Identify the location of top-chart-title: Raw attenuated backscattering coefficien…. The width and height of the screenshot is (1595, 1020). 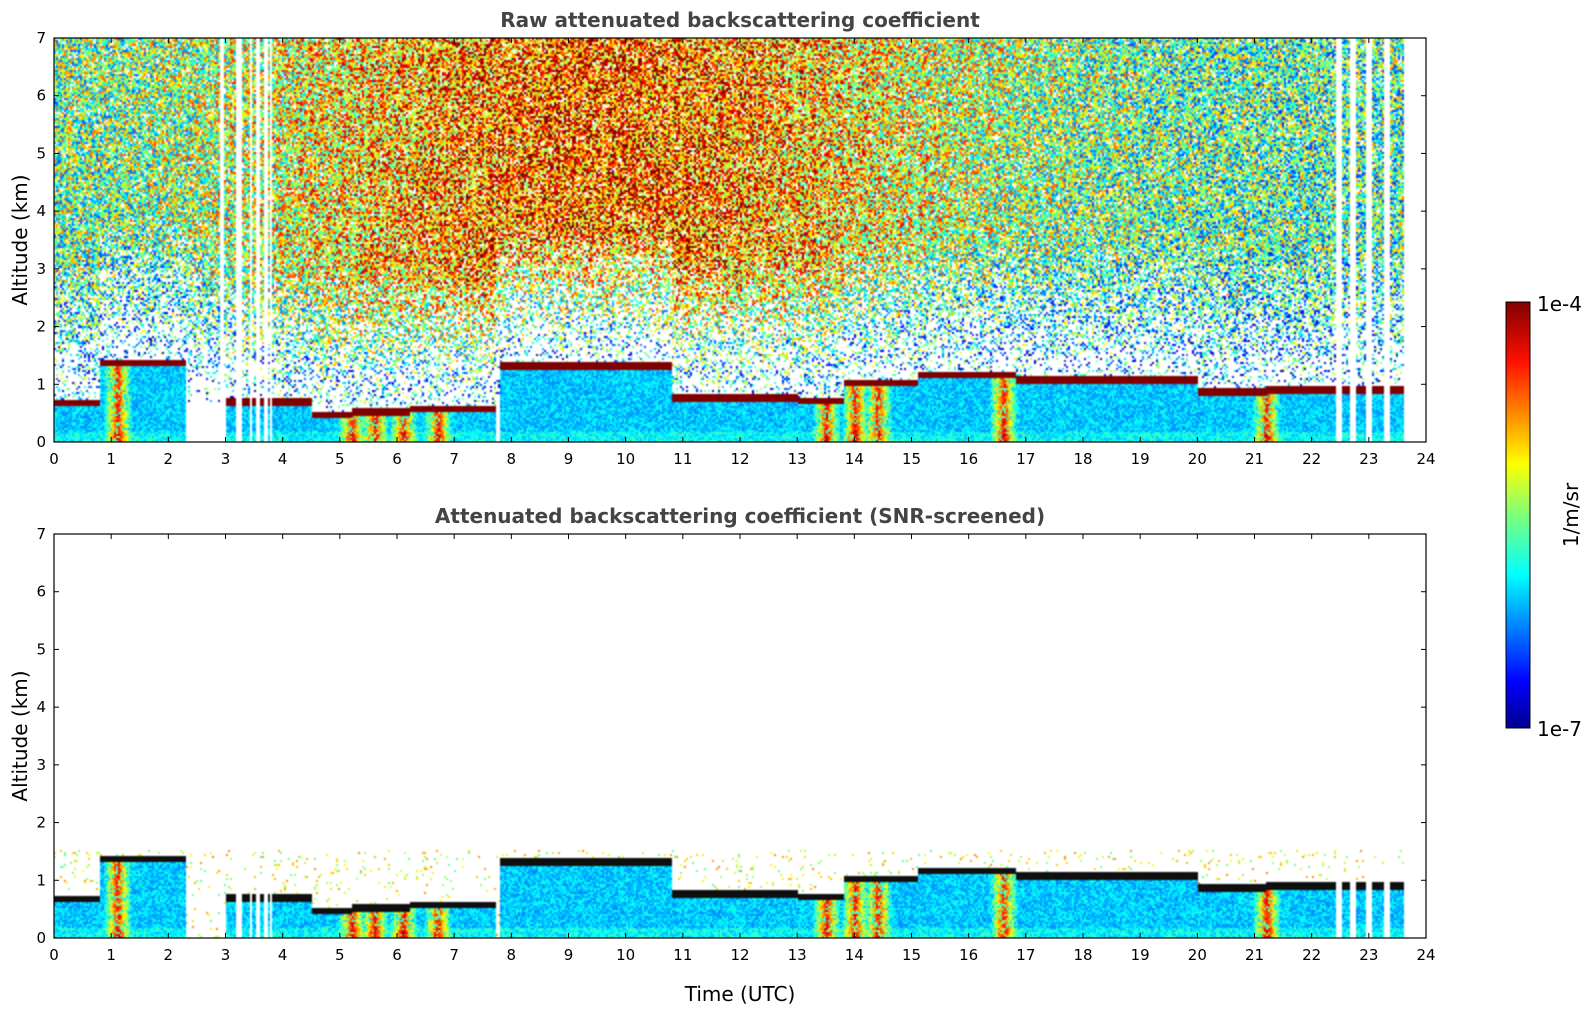
(740, 20).